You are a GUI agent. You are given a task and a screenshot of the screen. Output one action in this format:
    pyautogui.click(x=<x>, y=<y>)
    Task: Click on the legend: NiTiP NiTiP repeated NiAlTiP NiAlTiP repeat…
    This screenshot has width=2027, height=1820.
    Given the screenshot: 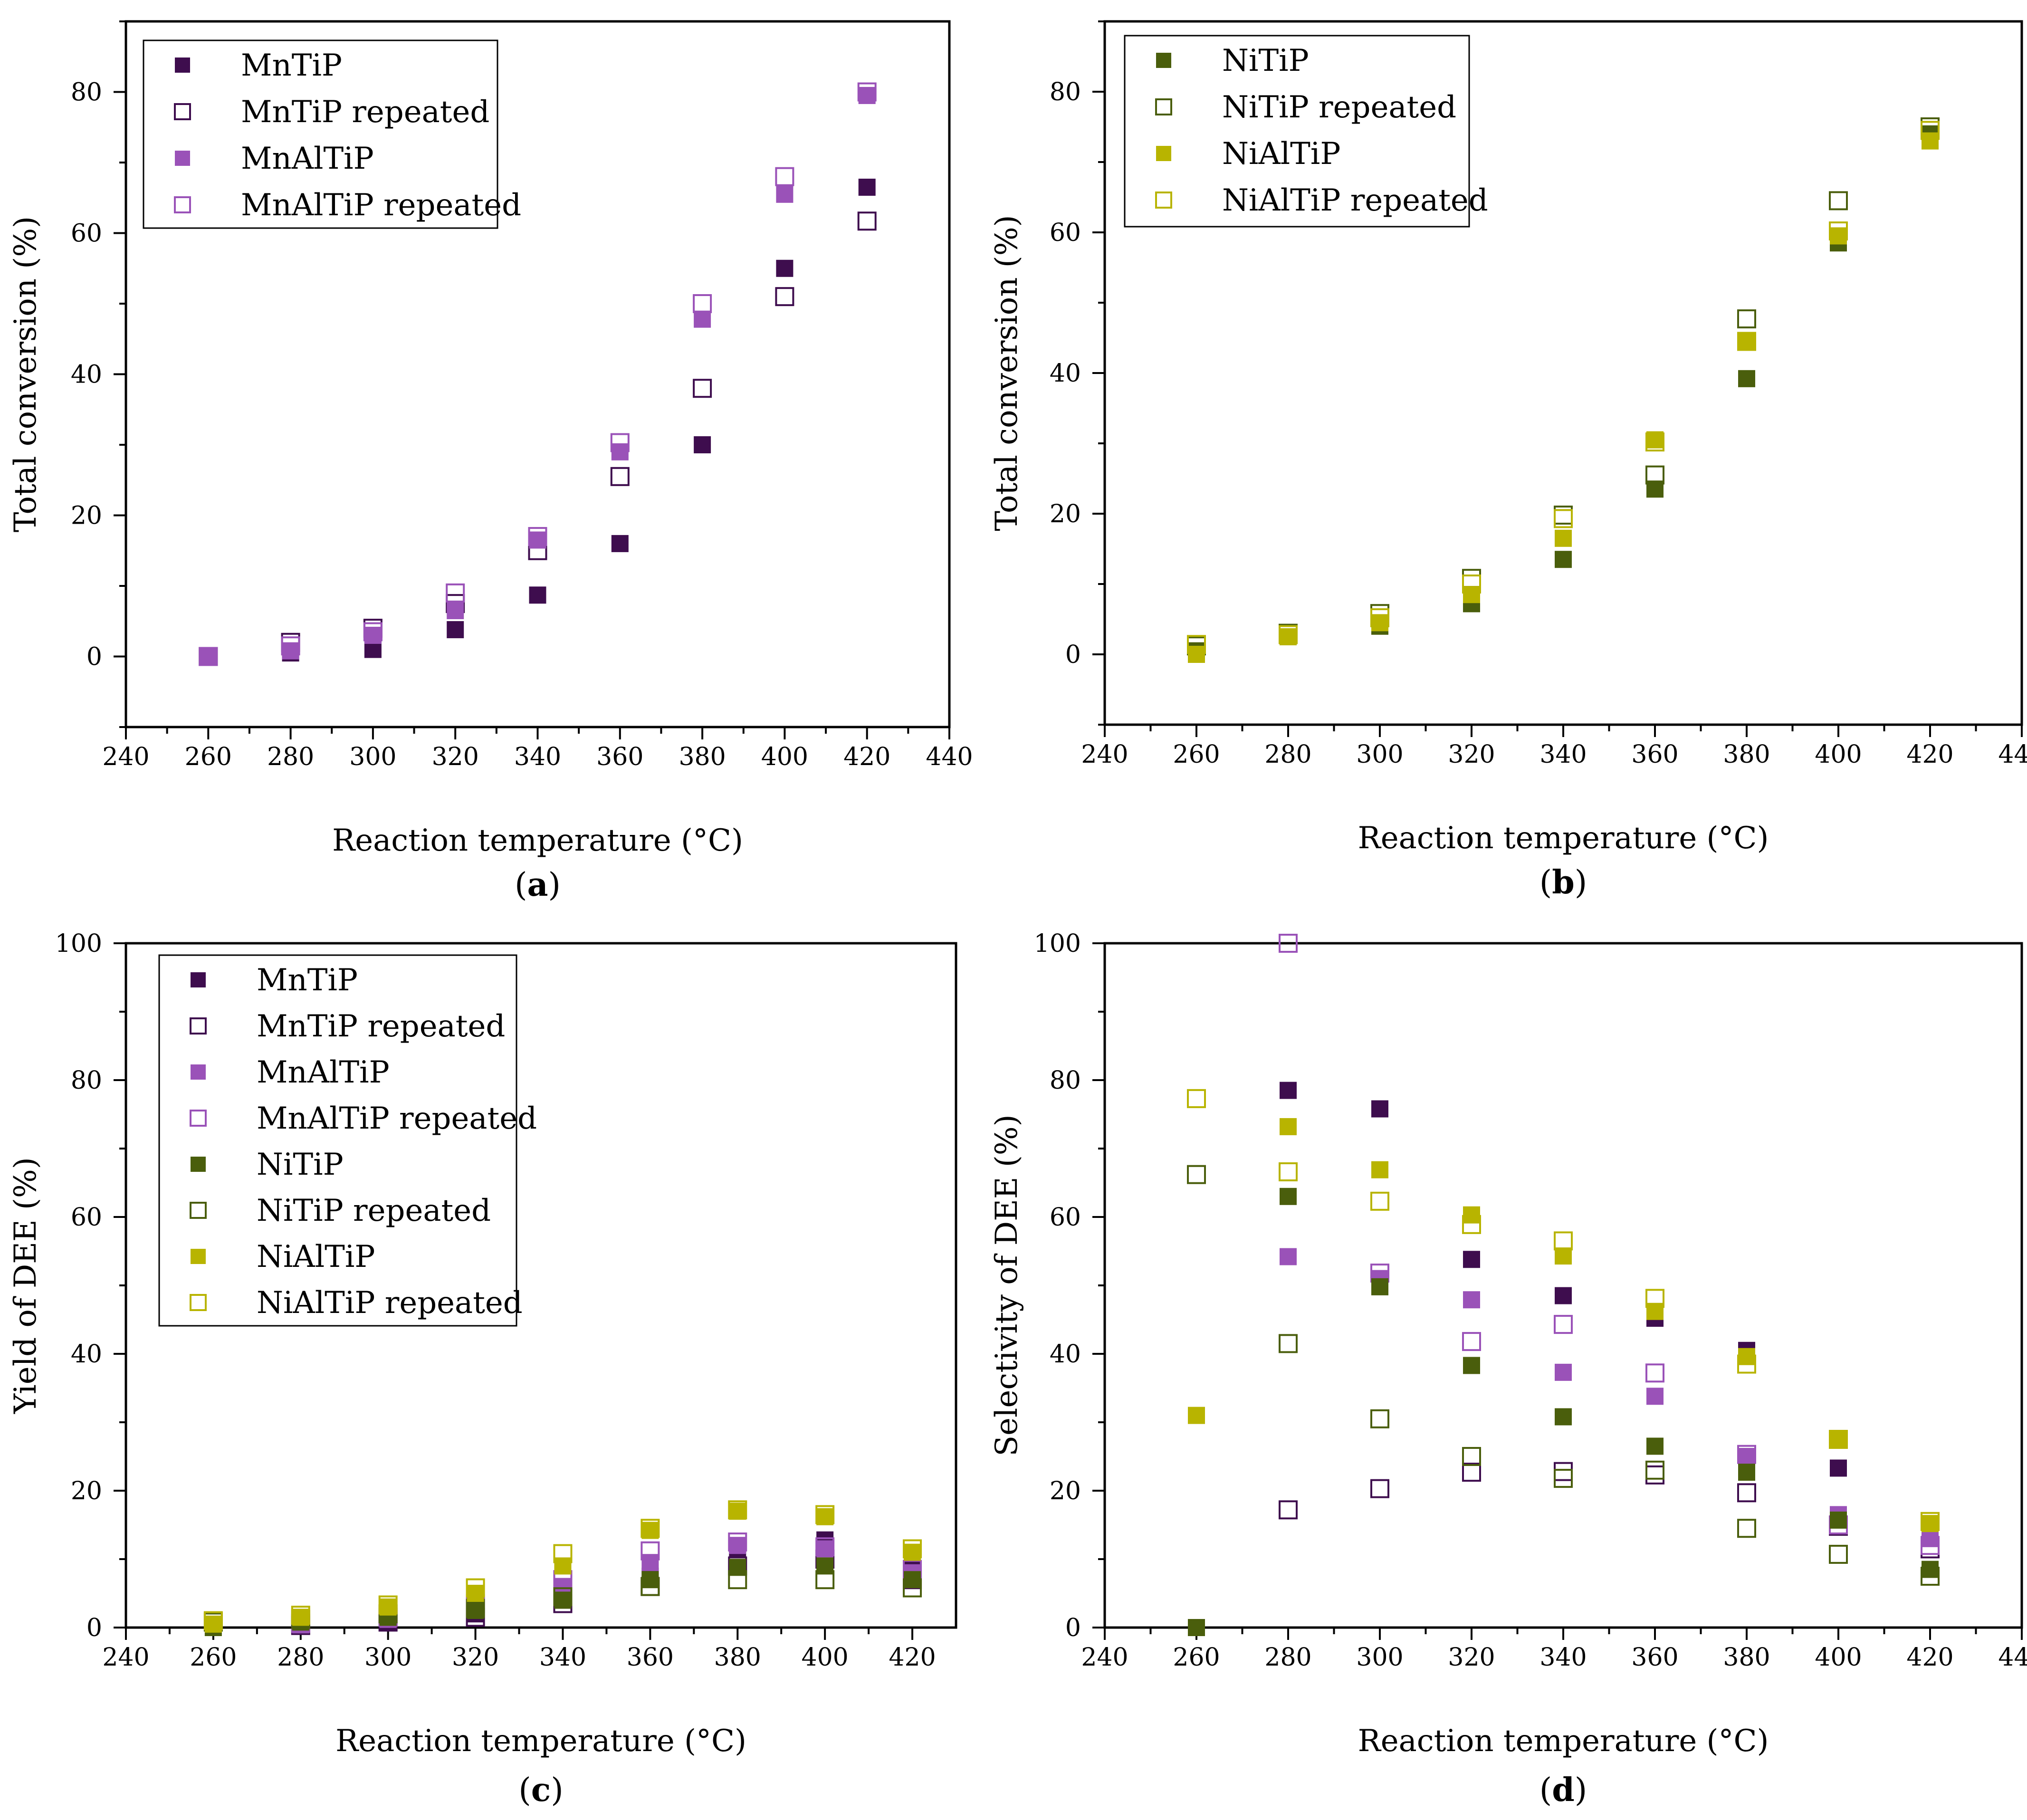 What is the action you would take?
    pyautogui.click(x=1306, y=131)
    